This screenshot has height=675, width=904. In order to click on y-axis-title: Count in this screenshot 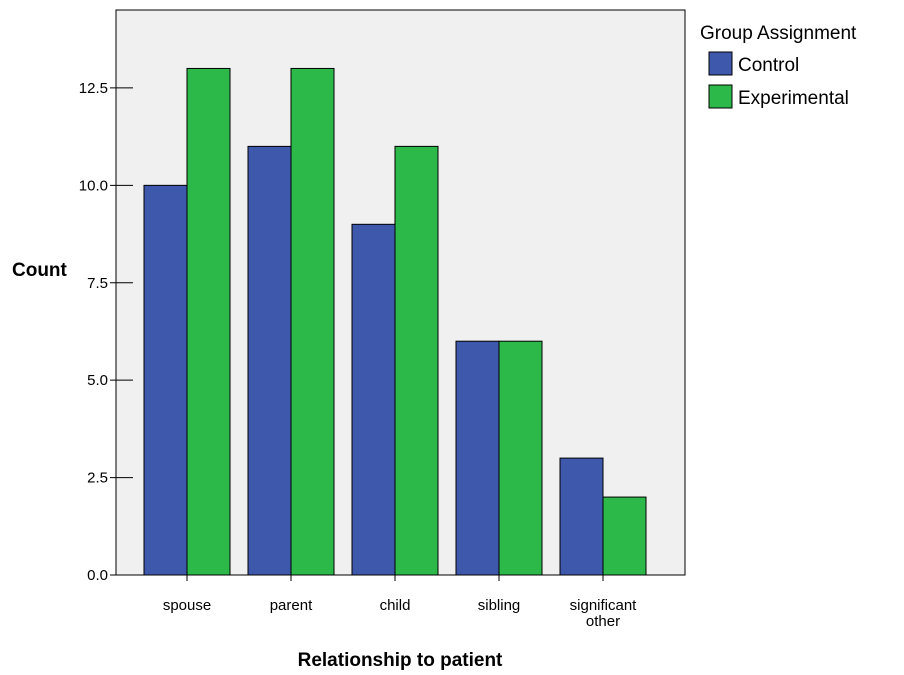, I will do `click(40, 270)`.